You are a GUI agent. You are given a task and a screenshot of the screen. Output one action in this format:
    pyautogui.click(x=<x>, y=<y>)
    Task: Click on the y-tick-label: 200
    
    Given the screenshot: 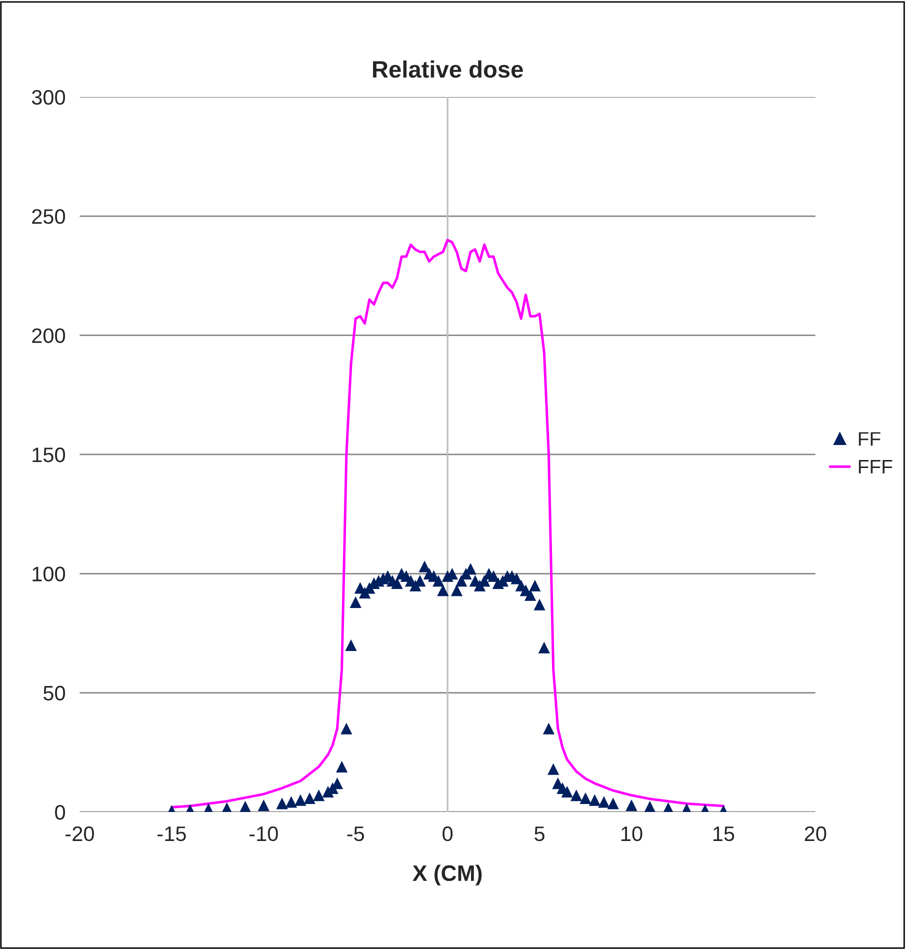 What is the action you would take?
    pyautogui.click(x=49, y=336)
    